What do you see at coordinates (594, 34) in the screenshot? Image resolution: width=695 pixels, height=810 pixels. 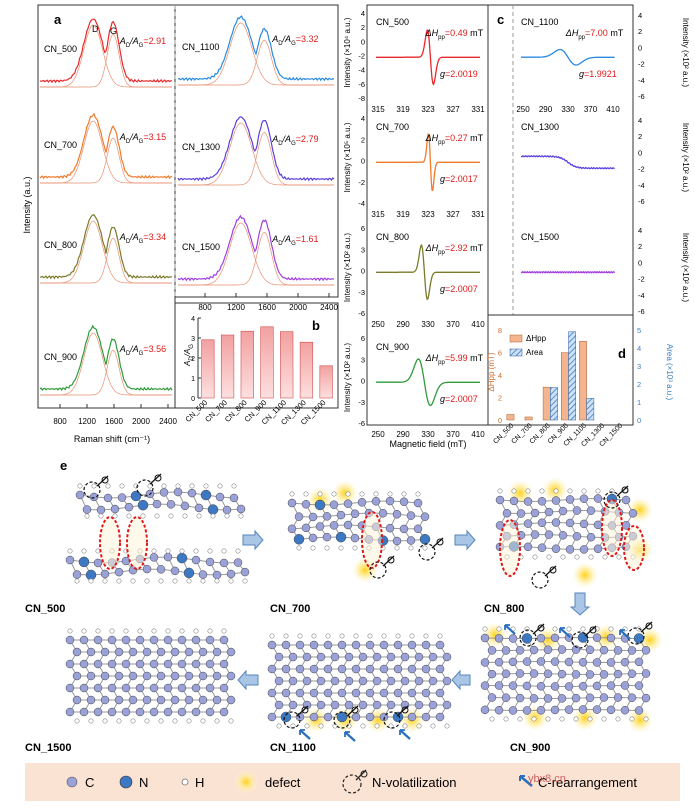 I see `epr-dhpp-label: ΔHpp=7.00 mT` at bounding box center [594, 34].